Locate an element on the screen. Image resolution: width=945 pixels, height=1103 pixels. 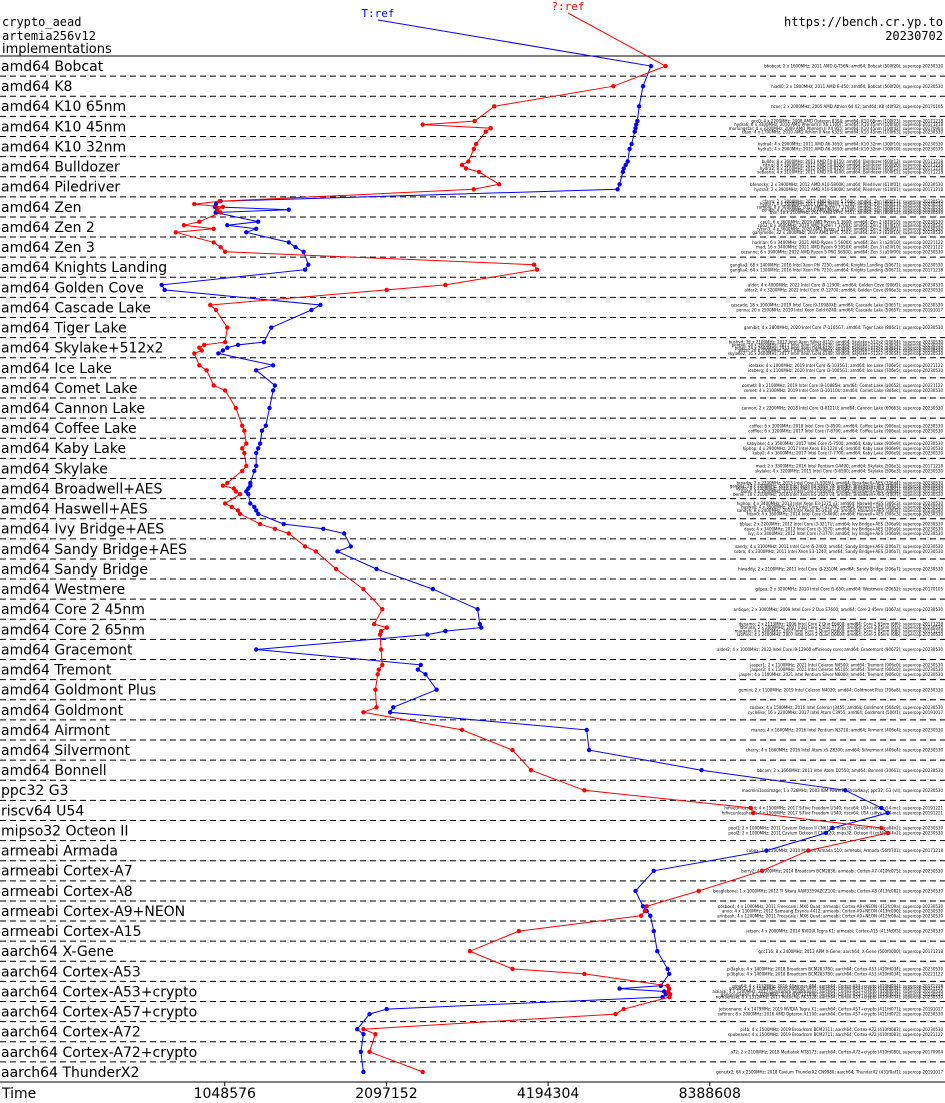
site-url: https://bench.cr.yp.to is located at coordinates (863, 22).